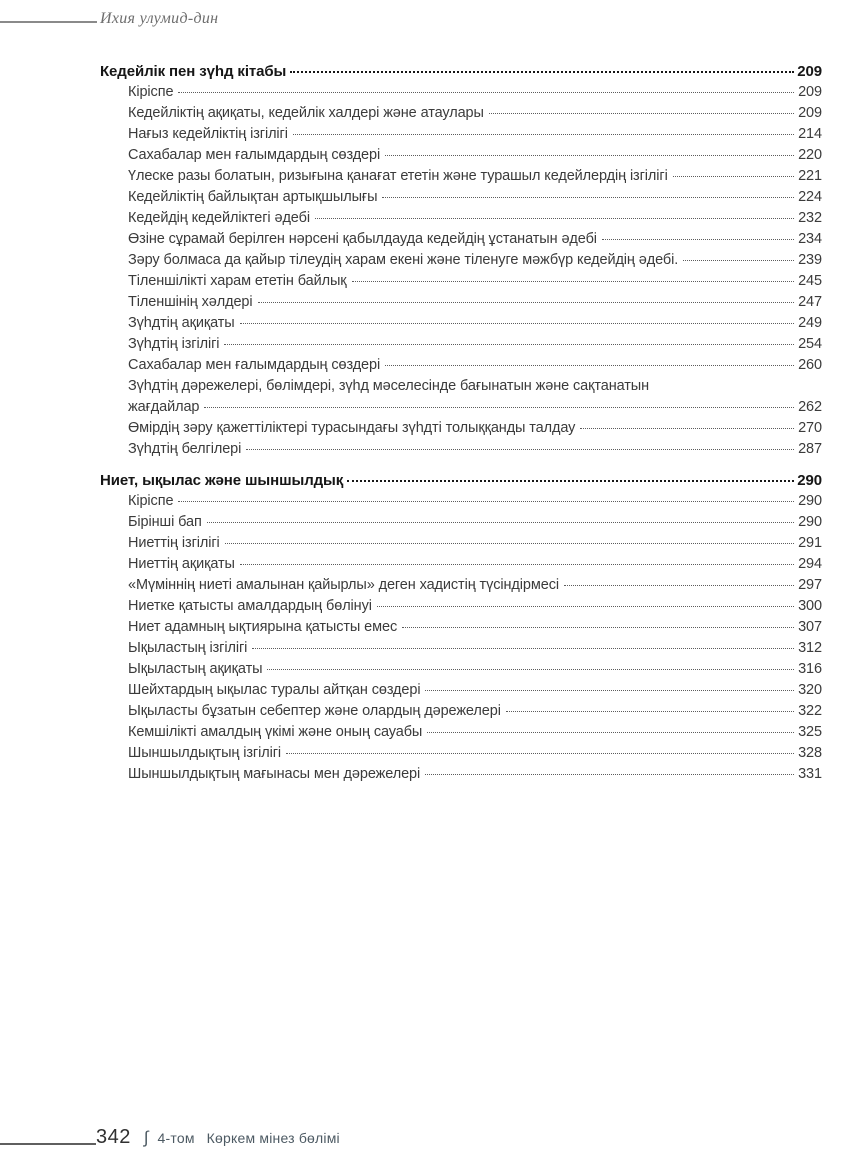 The width and height of the screenshot is (844, 1163). I want to click on toc-entry-page-number: 224, so click(810, 197).